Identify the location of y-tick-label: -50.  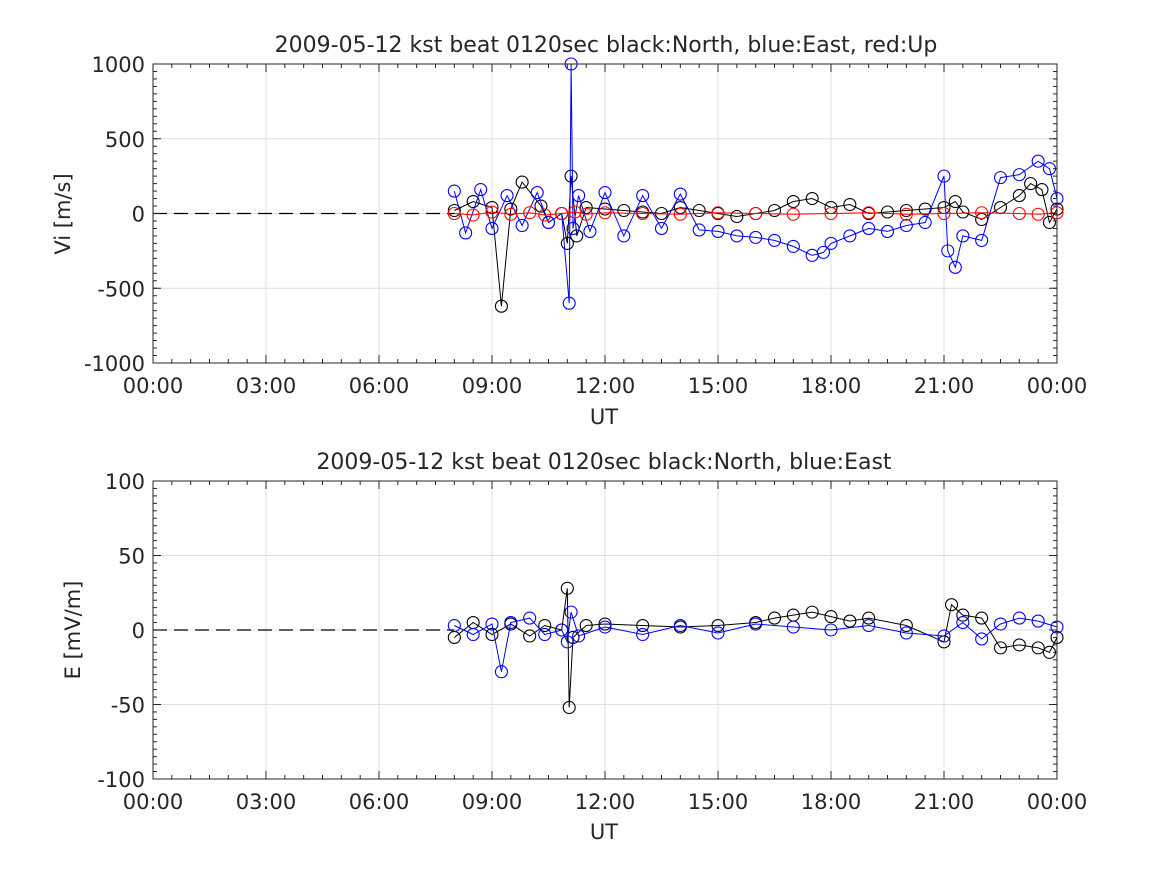
(128, 706).